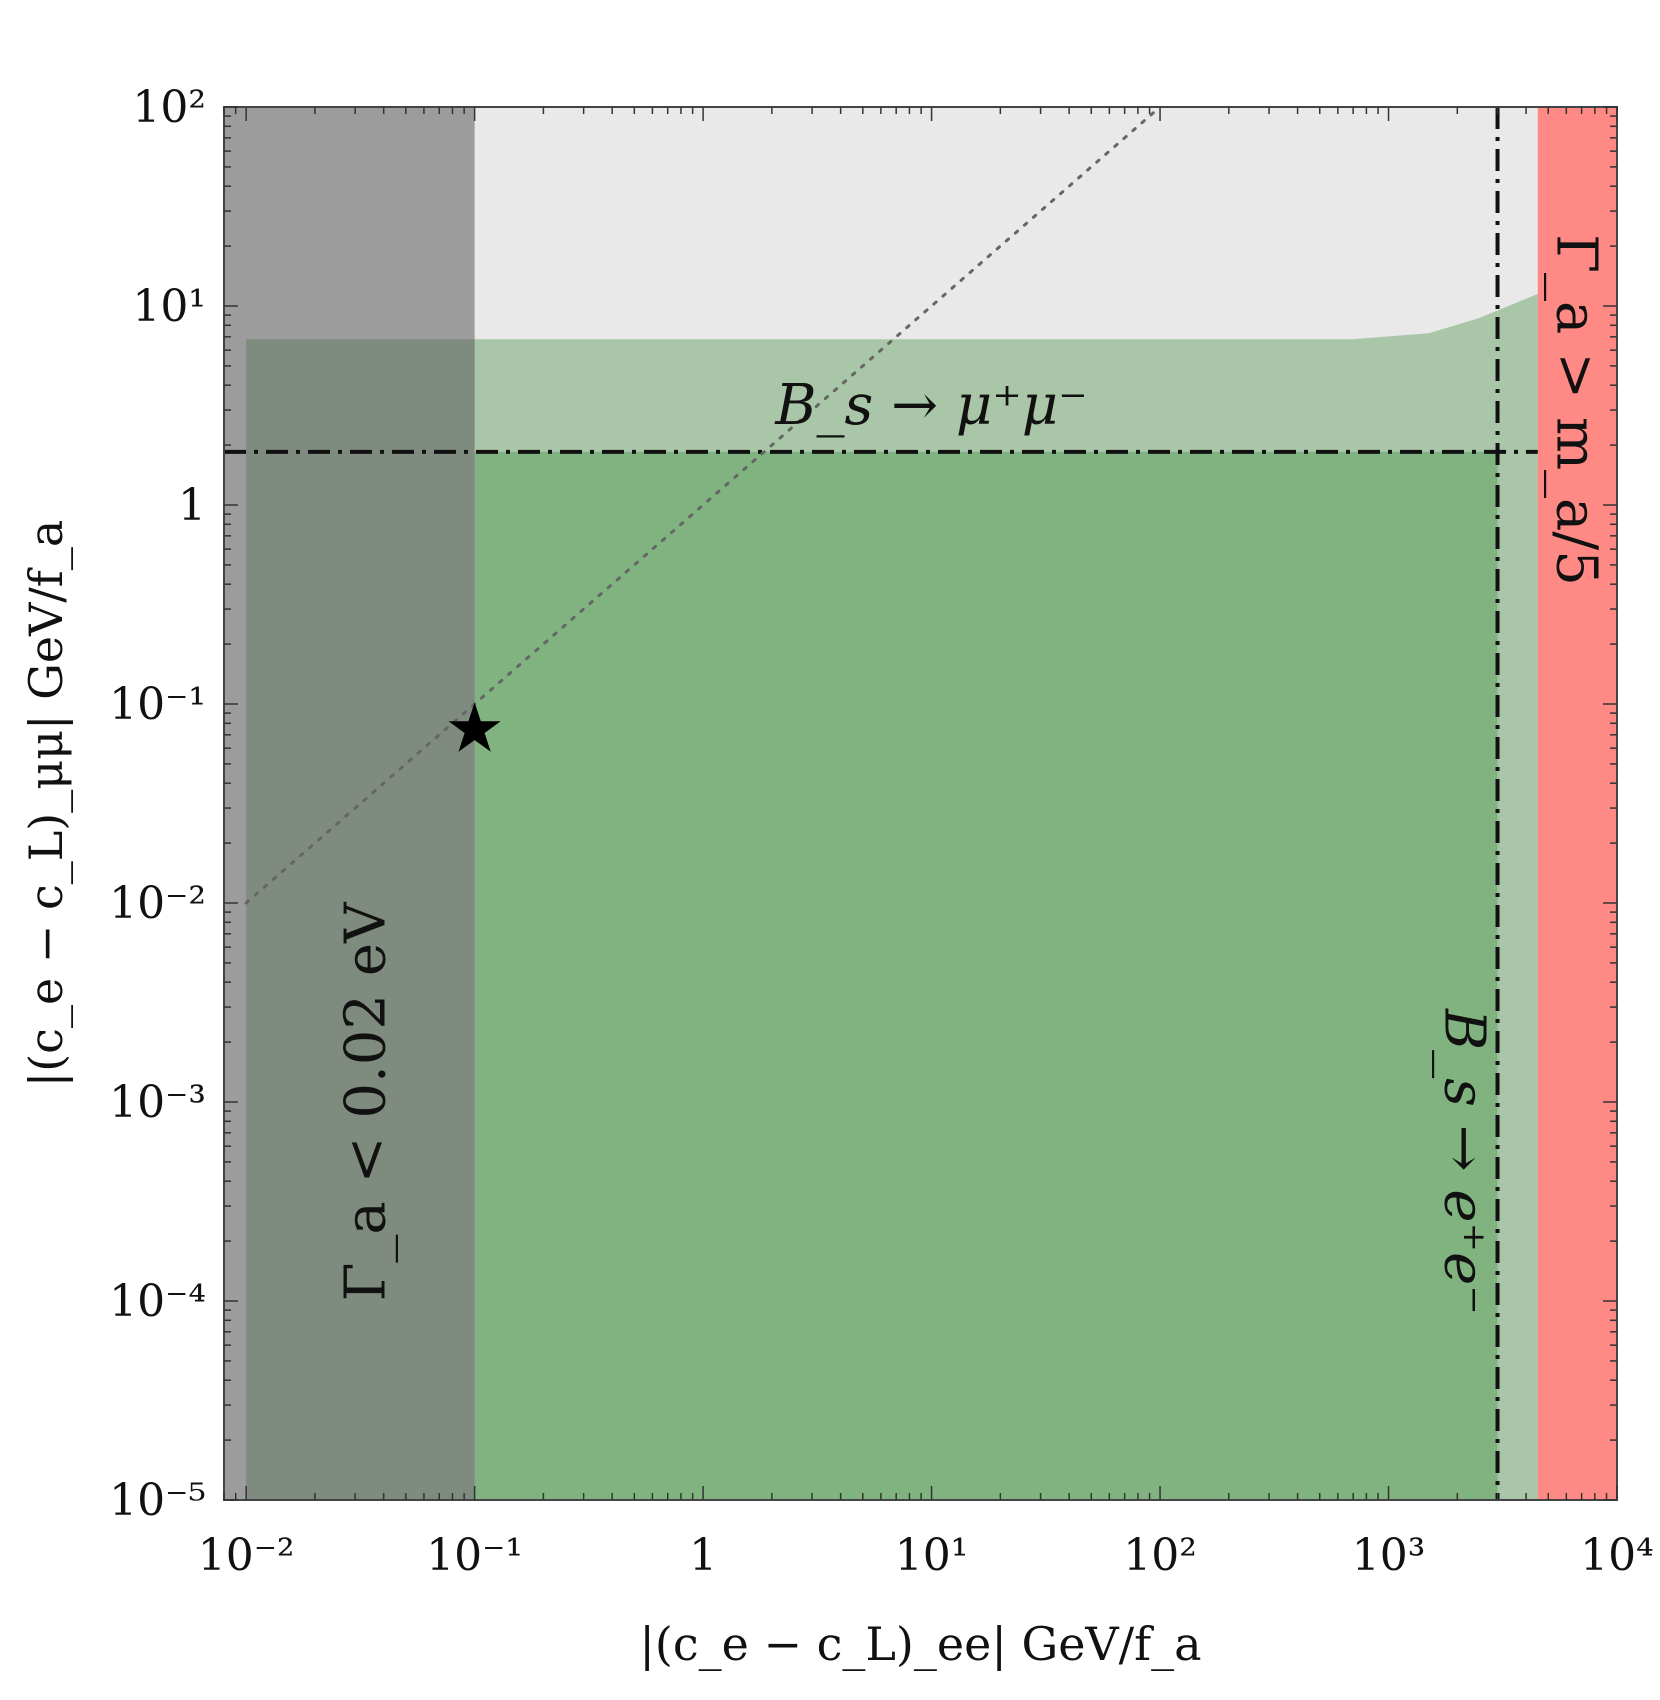 The image size is (1660, 1700). Describe the element at coordinates (1160, 1555) in the screenshot. I see `x-tick-label: 10²` at that location.